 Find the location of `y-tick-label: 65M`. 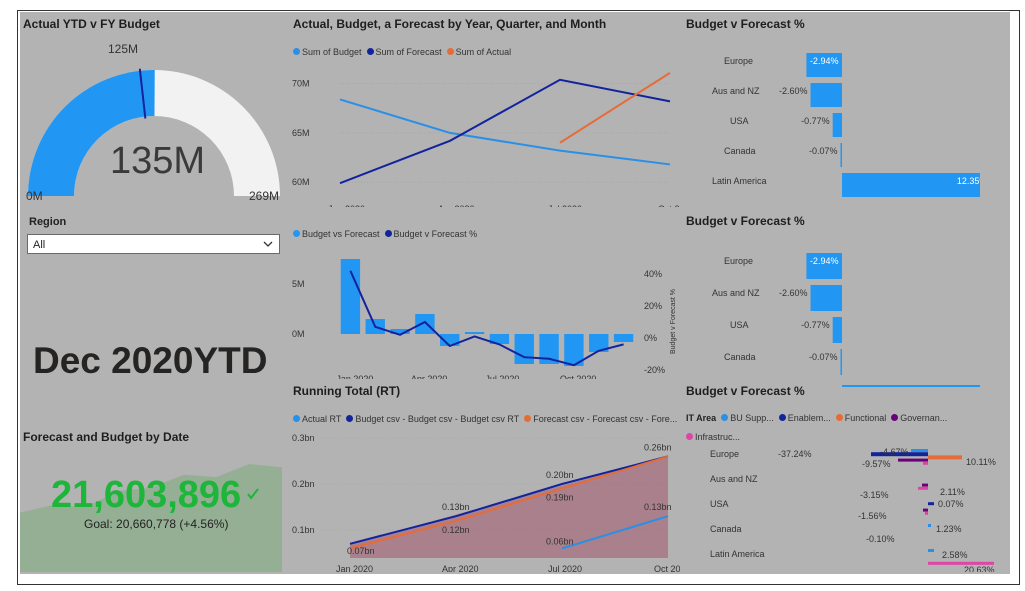

y-tick-label: 65M is located at coordinates (301, 133).